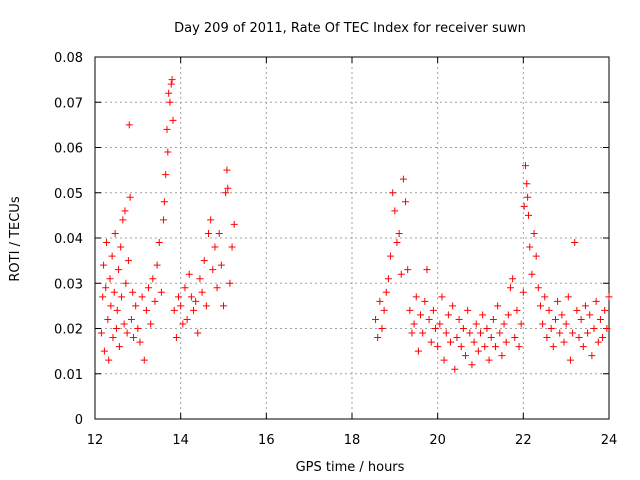 Image resolution: width=640 pixels, height=480 pixels. Describe the element at coordinates (180, 440) in the screenshot. I see `x-tick-label: 14` at that location.